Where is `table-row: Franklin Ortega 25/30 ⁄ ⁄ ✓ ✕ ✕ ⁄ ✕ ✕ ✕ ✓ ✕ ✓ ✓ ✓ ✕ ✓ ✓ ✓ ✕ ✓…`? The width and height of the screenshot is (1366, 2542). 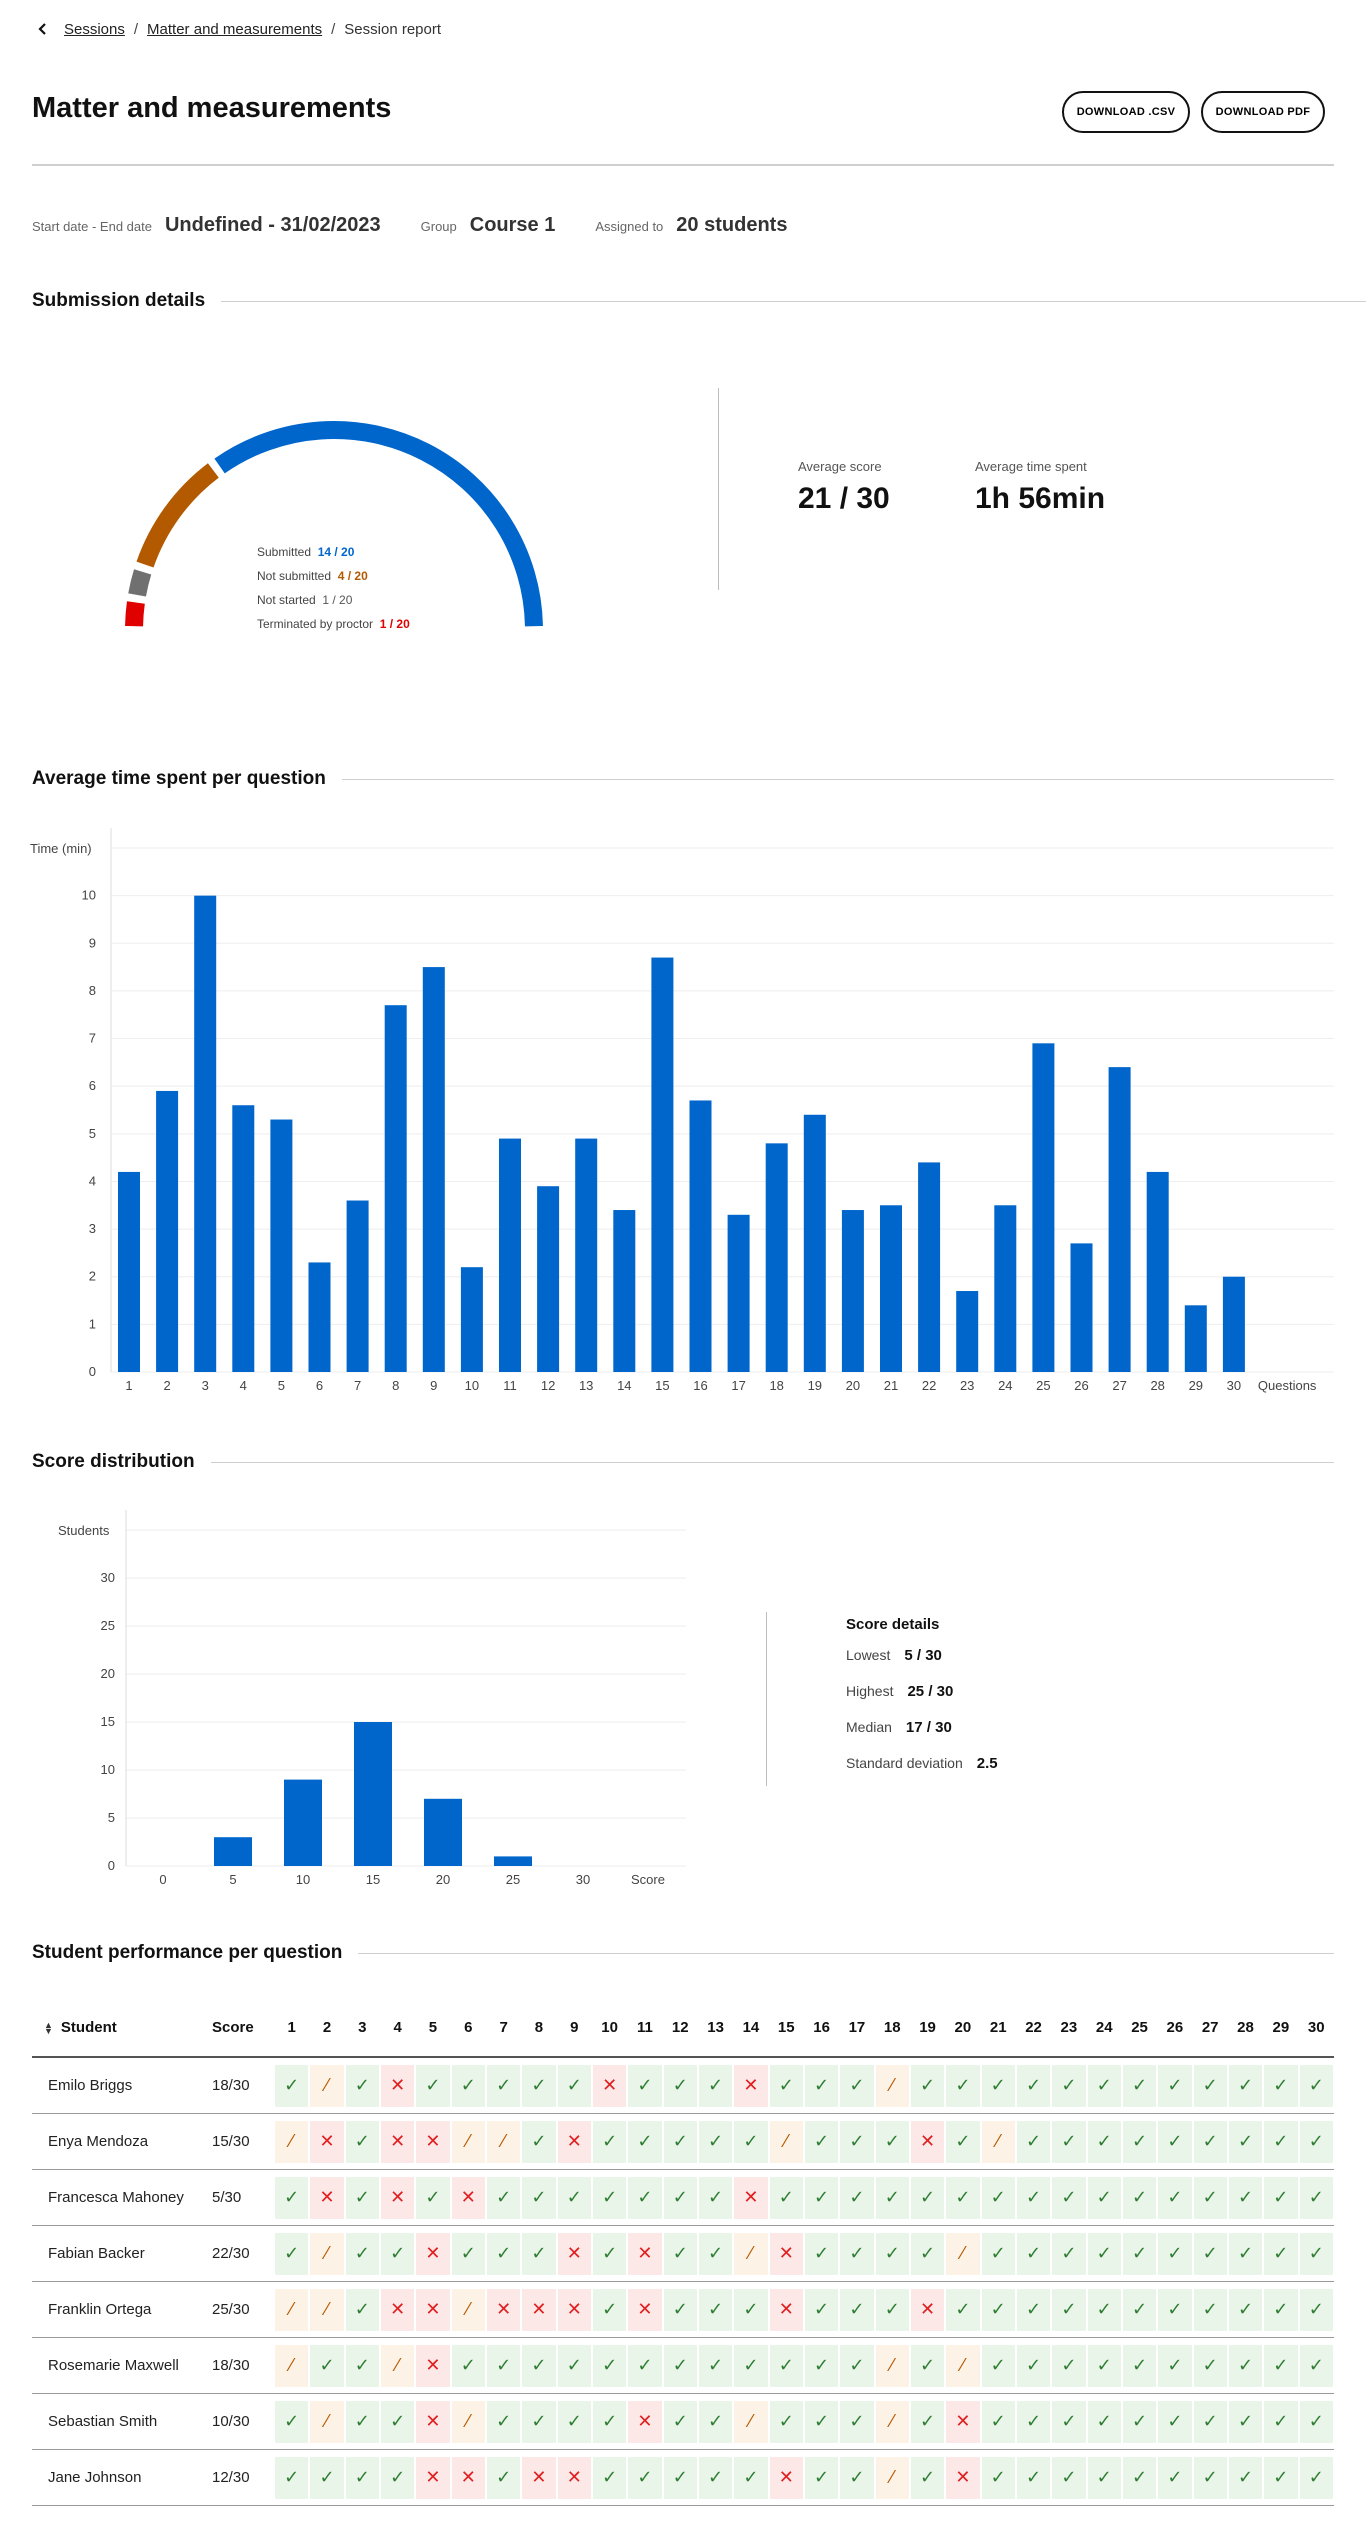 table-row: Franklin Ortega 25/30 ⁄ ⁄ ✓ ✕ ✕ ⁄ ✕ ✕ ✕ ✓ ✕ ✓ ✓ ✓ ✕ ✓ ✓ ✓ ✕ ✓… is located at coordinates (683, 2310).